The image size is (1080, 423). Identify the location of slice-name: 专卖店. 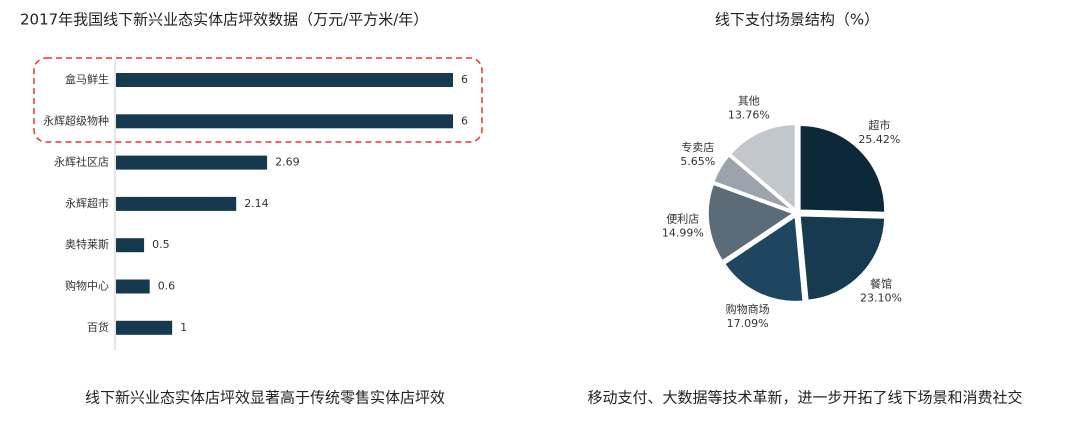
(697, 147).